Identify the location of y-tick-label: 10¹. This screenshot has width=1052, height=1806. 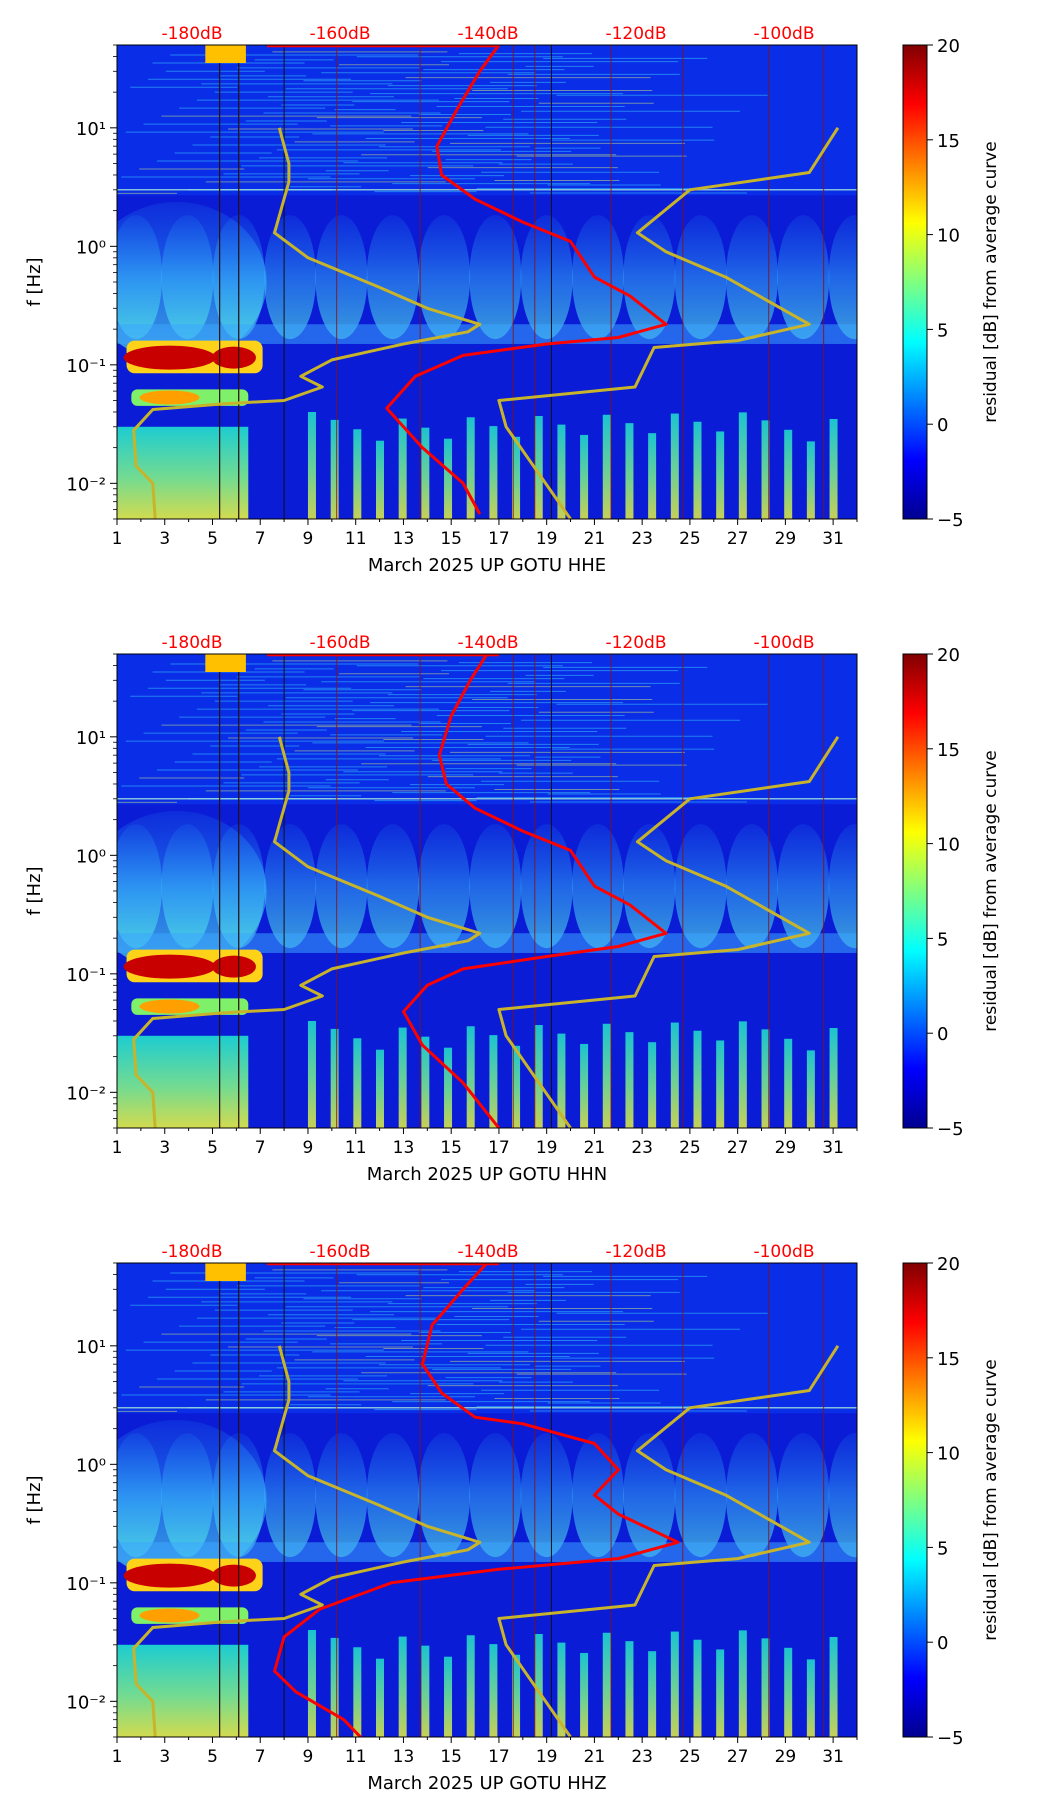
(91, 129).